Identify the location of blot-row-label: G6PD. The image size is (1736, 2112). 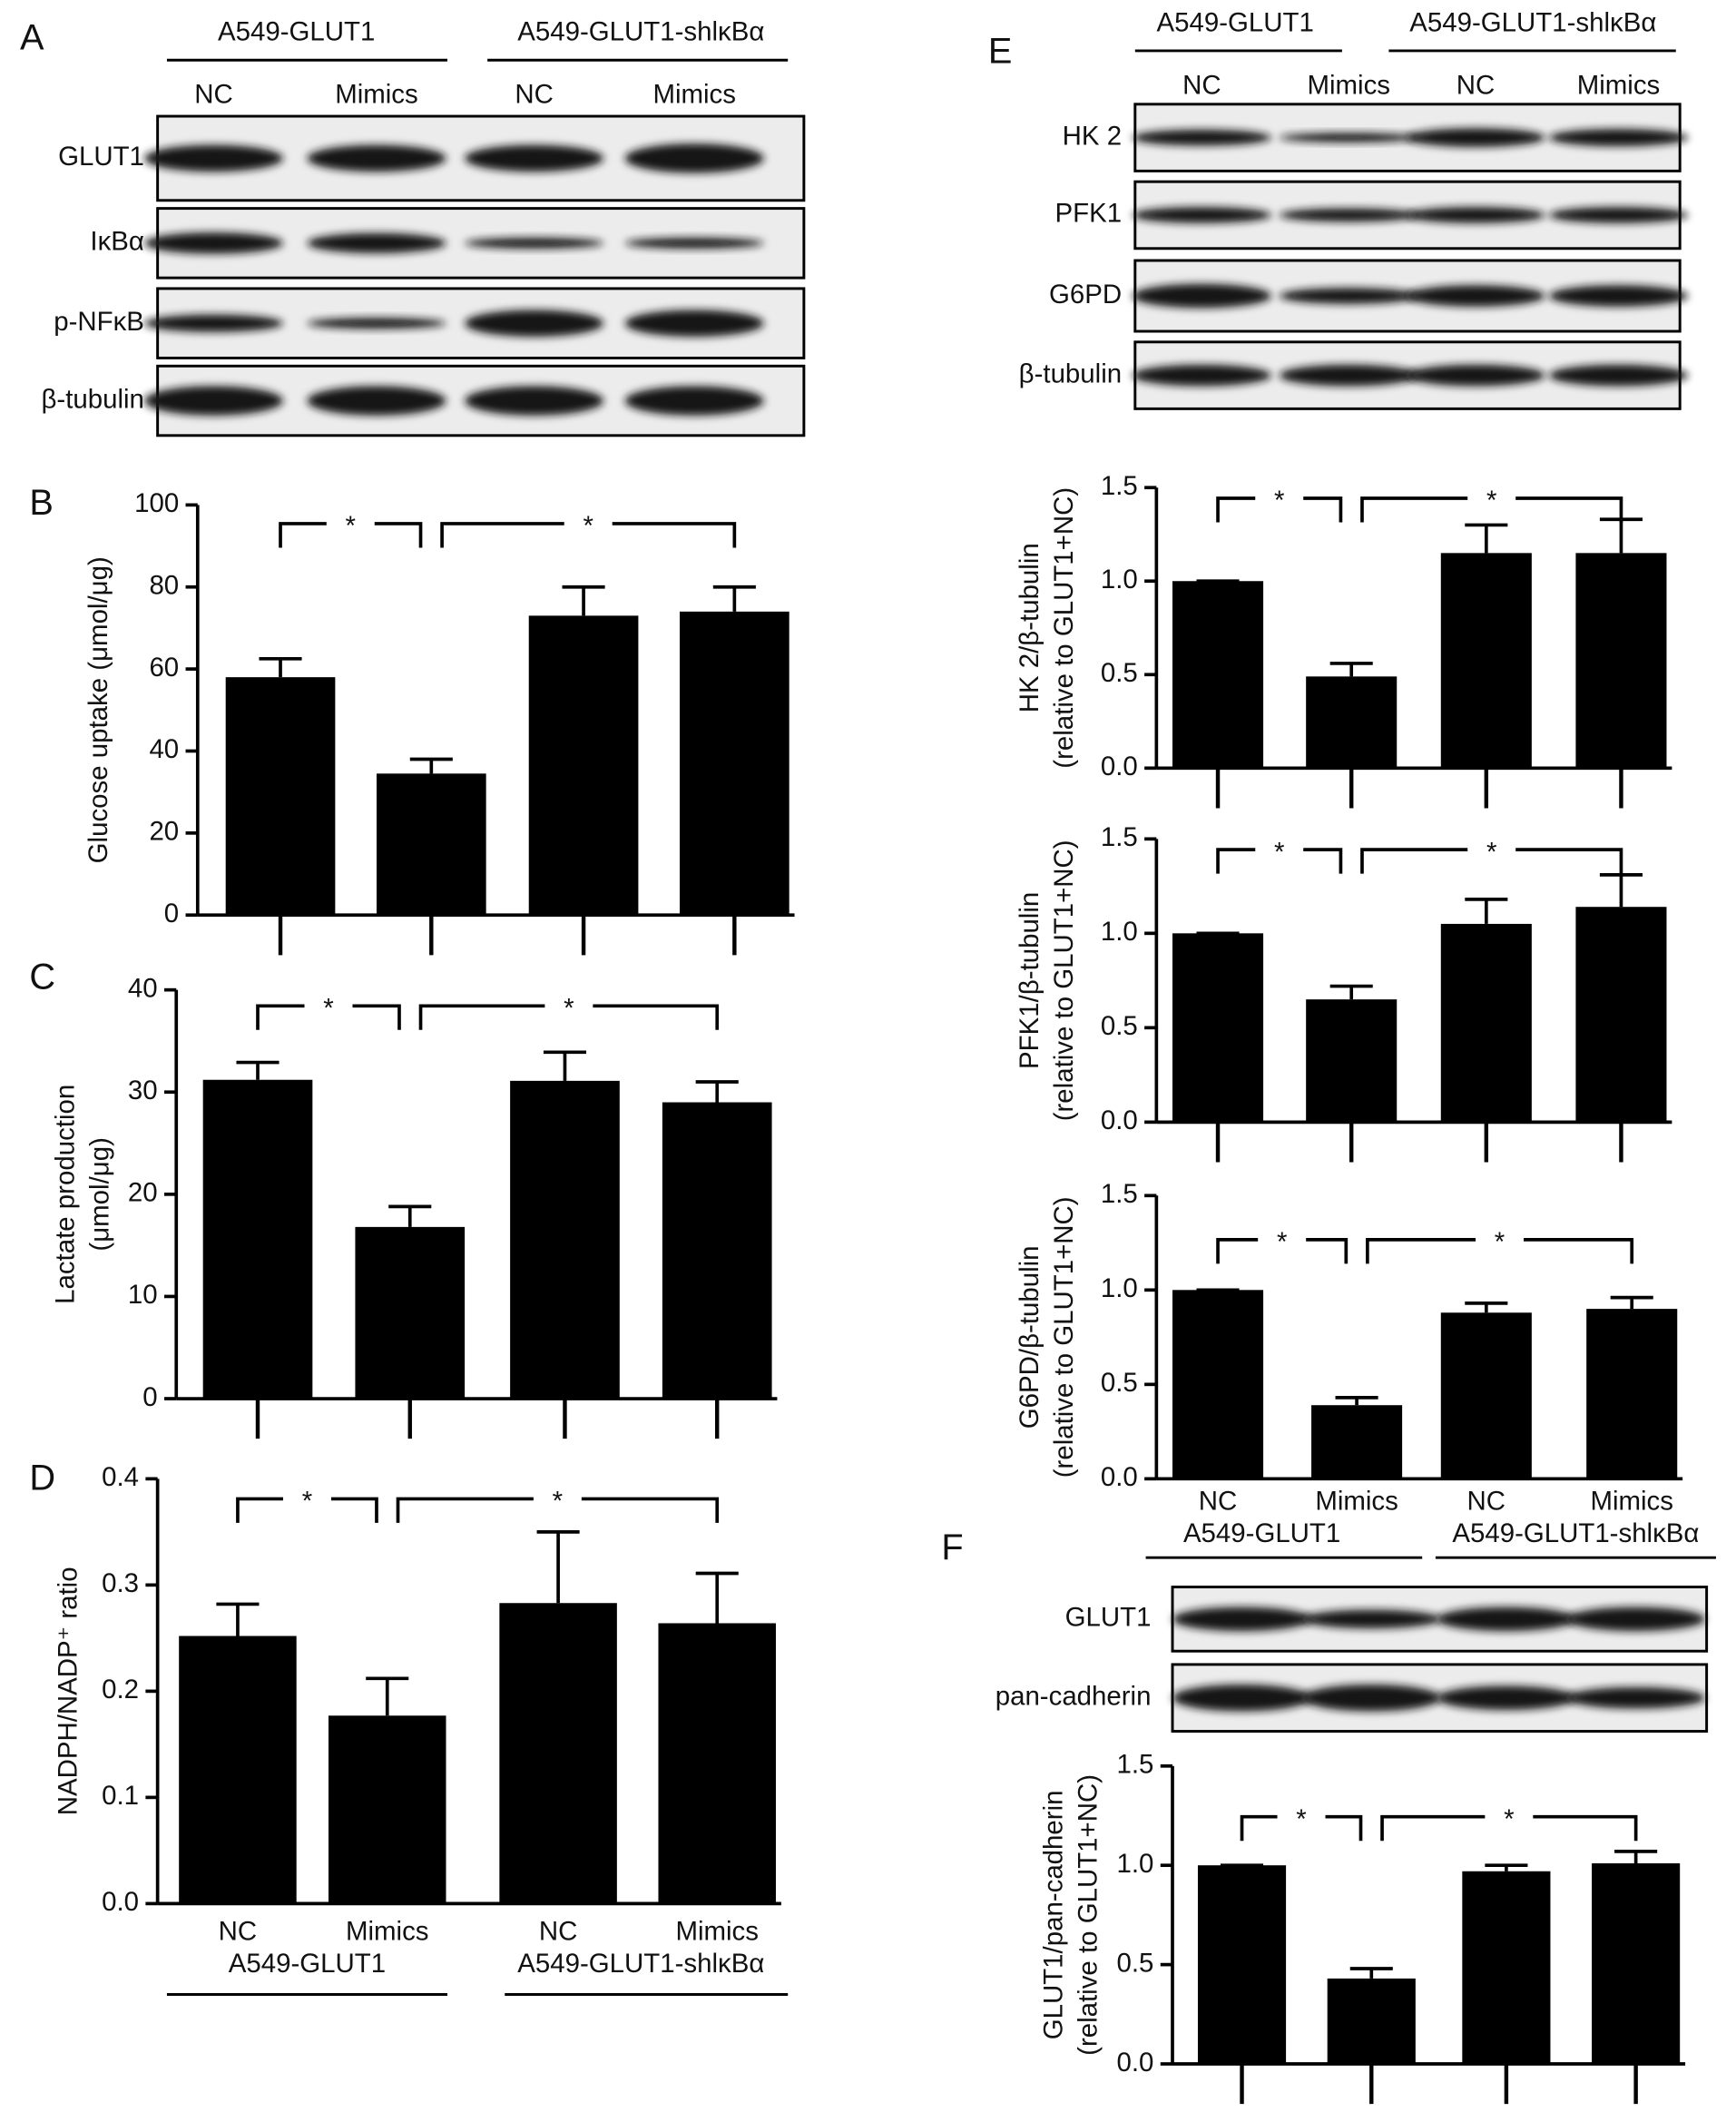
(1085, 294).